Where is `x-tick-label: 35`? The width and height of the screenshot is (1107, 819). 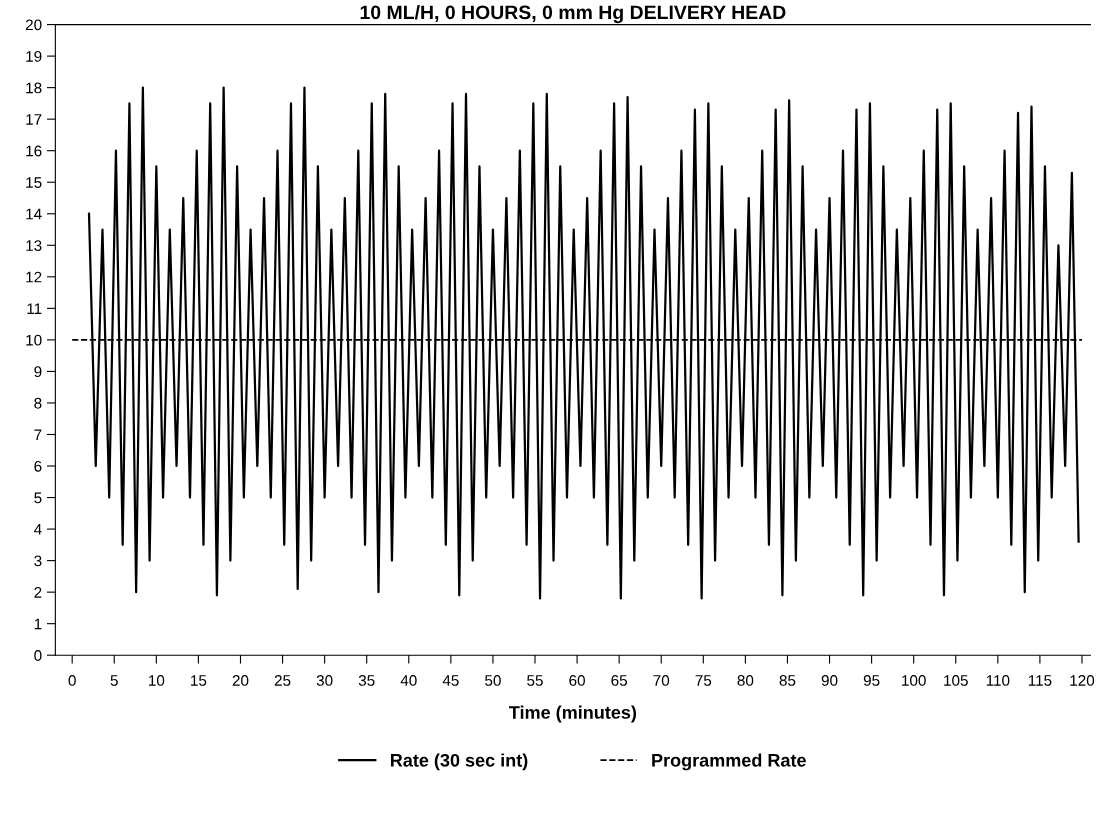 x-tick-label: 35 is located at coordinates (366, 680).